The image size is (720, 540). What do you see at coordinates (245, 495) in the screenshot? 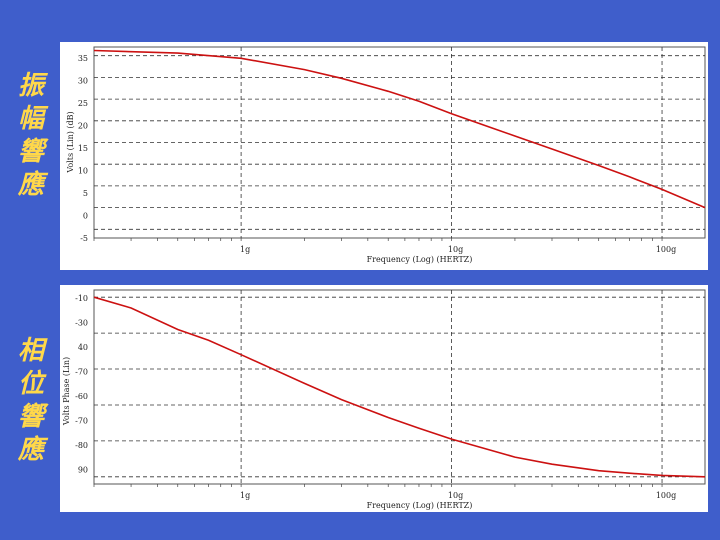
I see `phase-x-tick-label: 1g` at bounding box center [245, 495].